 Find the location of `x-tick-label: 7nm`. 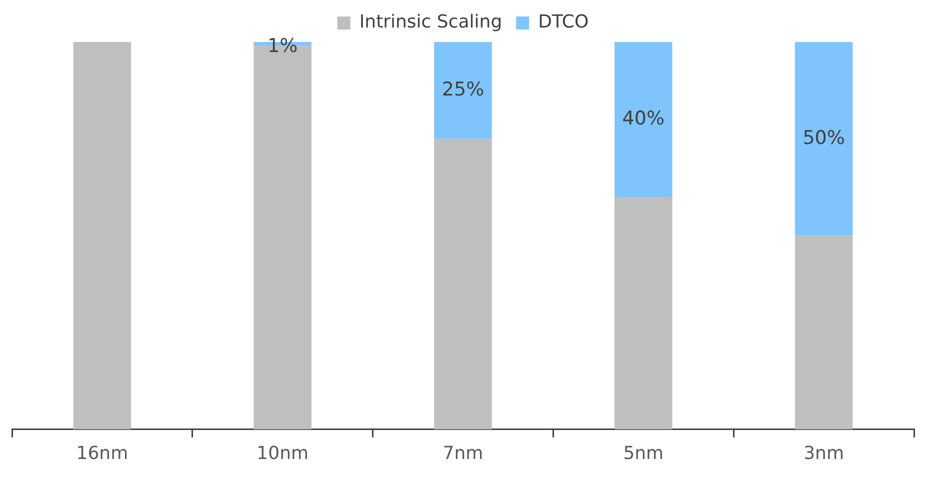

x-tick-label: 7nm is located at coordinates (463, 453).